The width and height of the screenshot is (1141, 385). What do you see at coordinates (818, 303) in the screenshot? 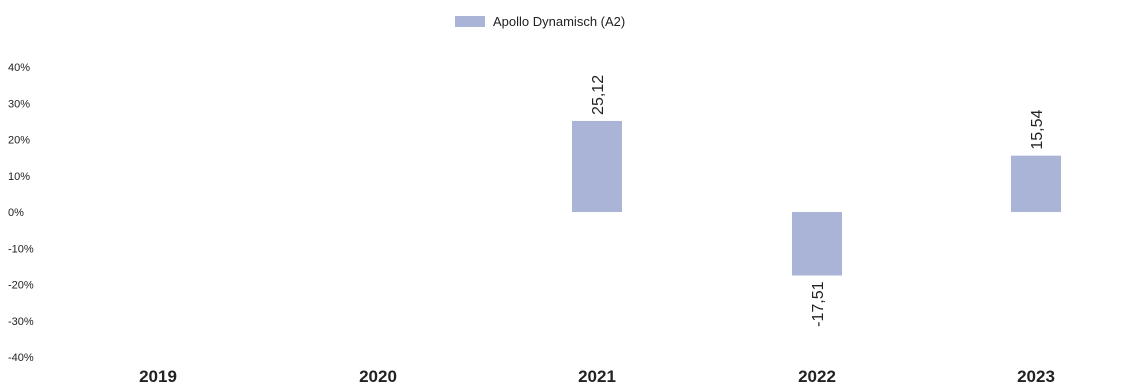
I see `data-label-2022: -17,51` at bounding box center [818, 303].